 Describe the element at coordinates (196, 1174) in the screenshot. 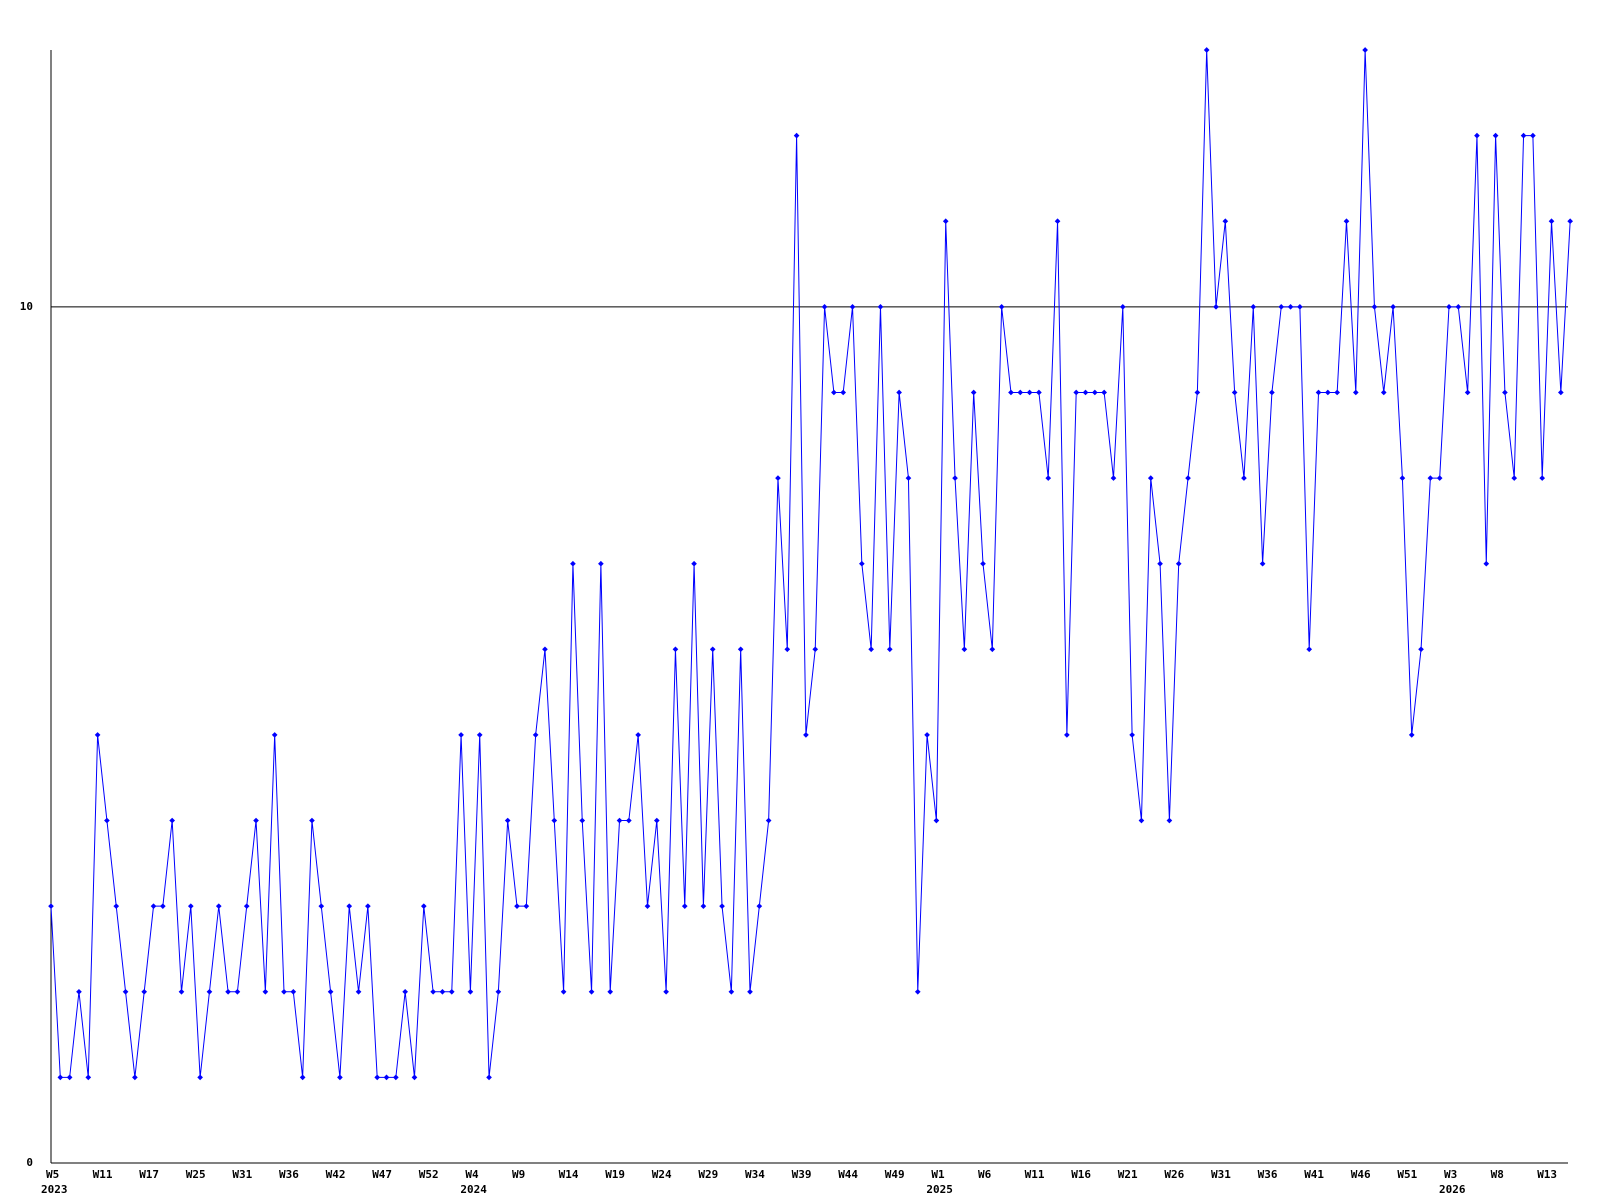

I see `x-tick-label: W25` at that location.